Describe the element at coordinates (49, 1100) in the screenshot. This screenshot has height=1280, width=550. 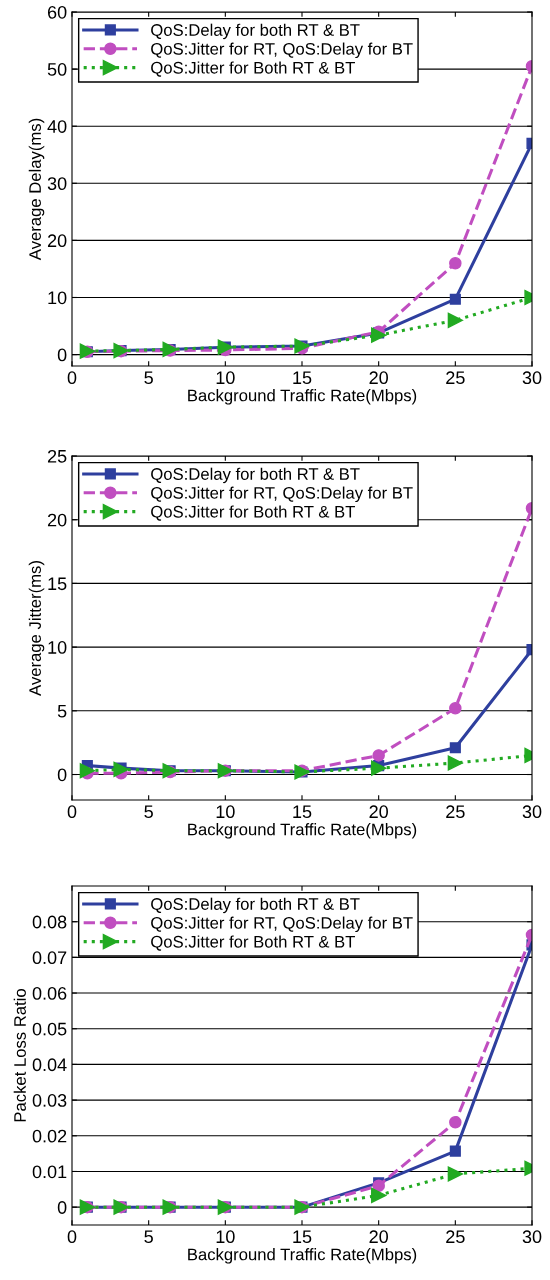
I see `y-tick-label: 0.03` at that location.